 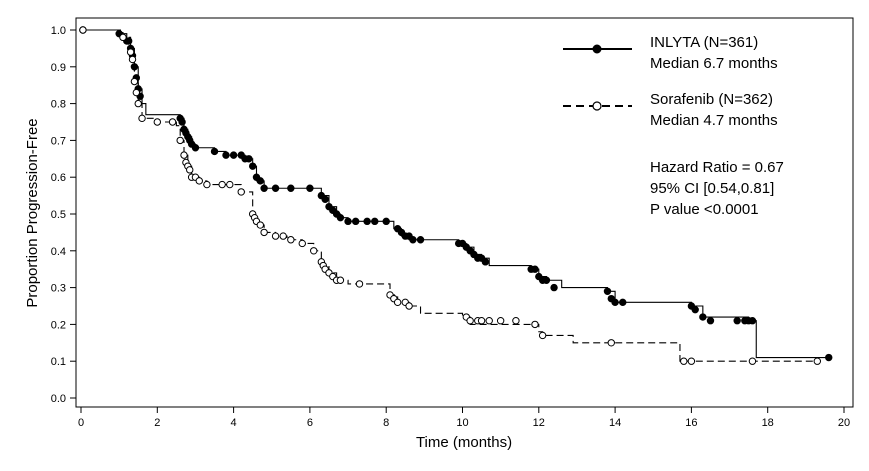 I want to click on x-axis: 0 2 4 6 8 10 12 14 16 18 20, so click(x=464, y=418).